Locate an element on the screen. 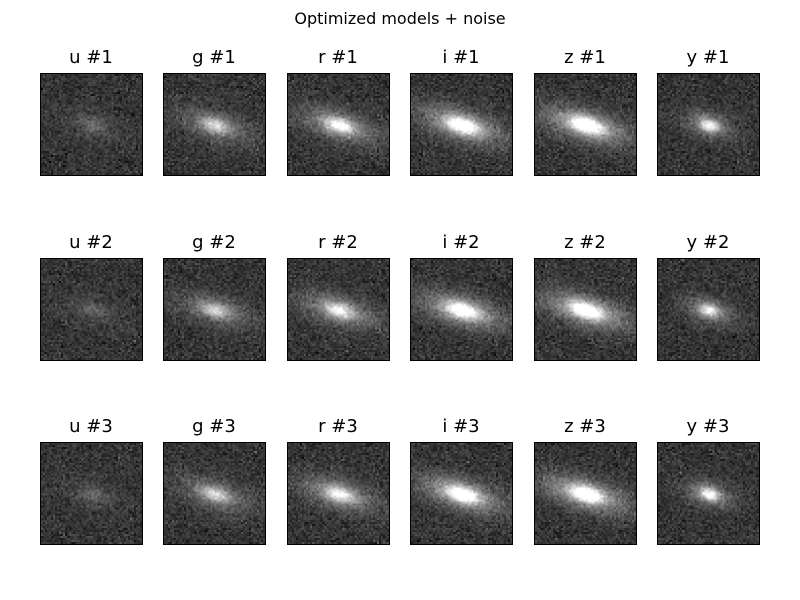  panel-title: i #2 is located at coordinates (461, 242).